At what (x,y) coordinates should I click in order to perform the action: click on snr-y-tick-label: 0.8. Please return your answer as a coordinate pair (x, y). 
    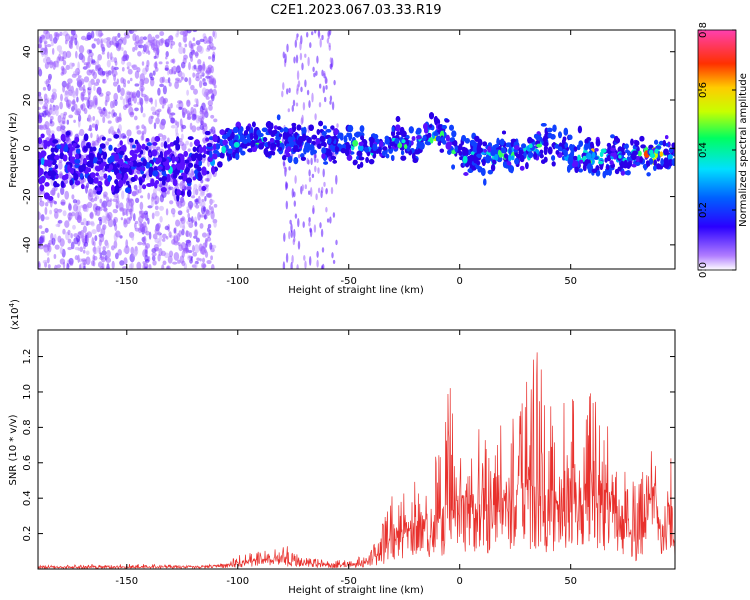
    Looking at the image, I should click on (27, 427).